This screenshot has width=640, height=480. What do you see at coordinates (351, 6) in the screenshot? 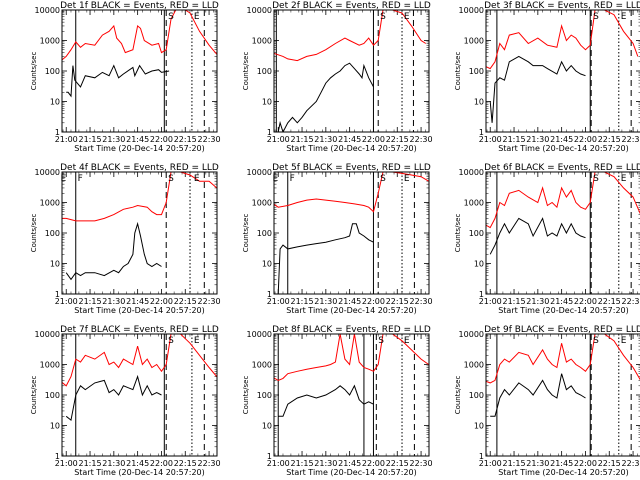
I see `panel-title: Det 2f BLACK = Events, RED = LLD` at bounding box center [351, 6].